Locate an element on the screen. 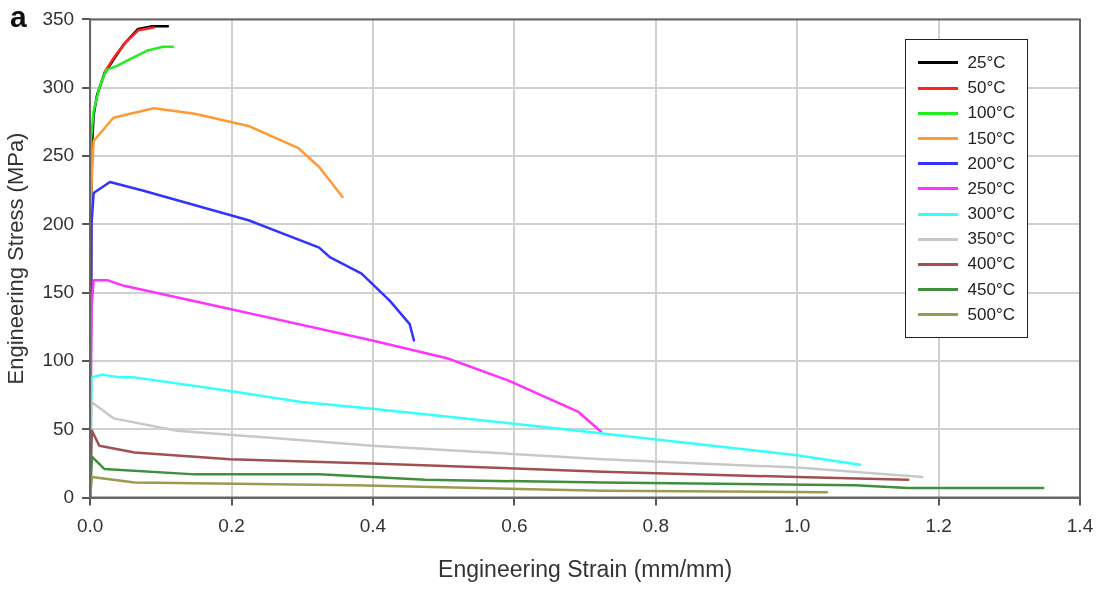 This screenshot has width=1112, height=592. x-tick-label: 1.2 is located at coordinates (938, 526).